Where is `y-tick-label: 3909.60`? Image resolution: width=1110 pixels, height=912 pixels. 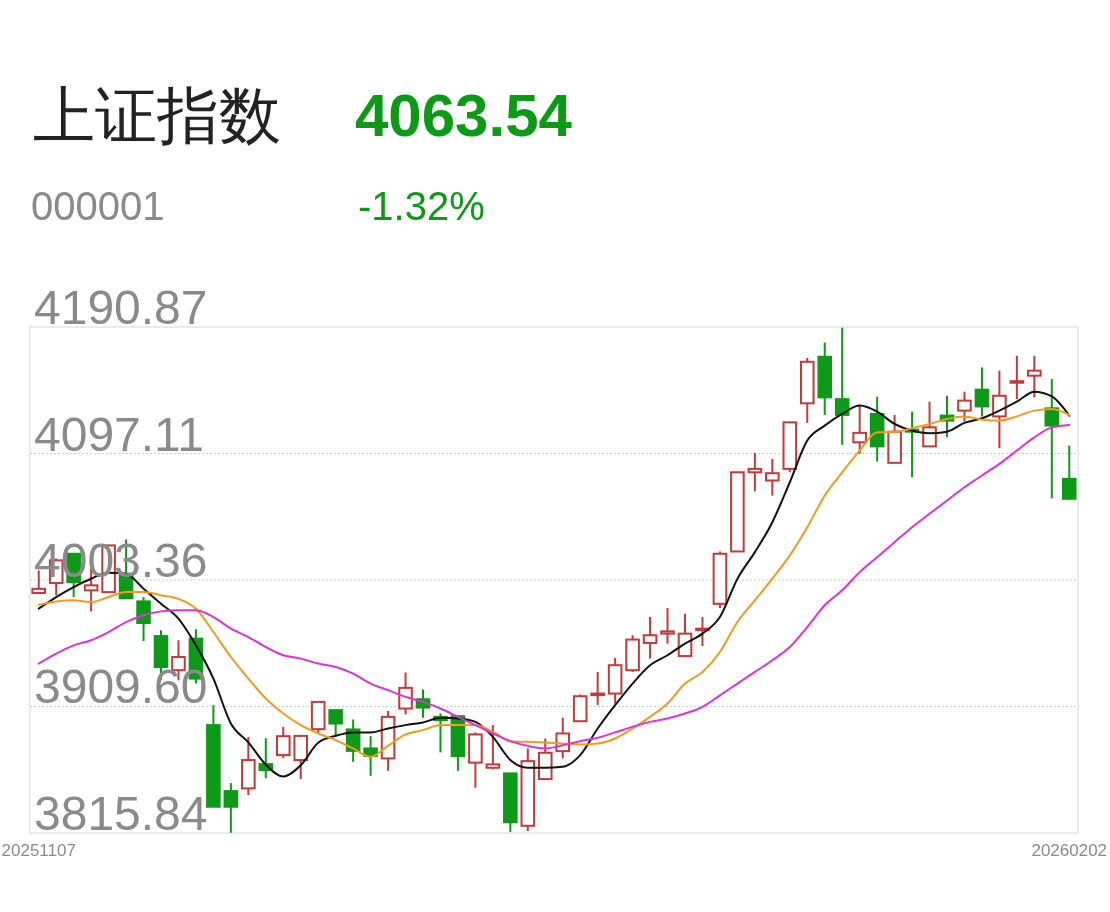
y-tick-label: 3909.60 is located at coordinates (121, 687).